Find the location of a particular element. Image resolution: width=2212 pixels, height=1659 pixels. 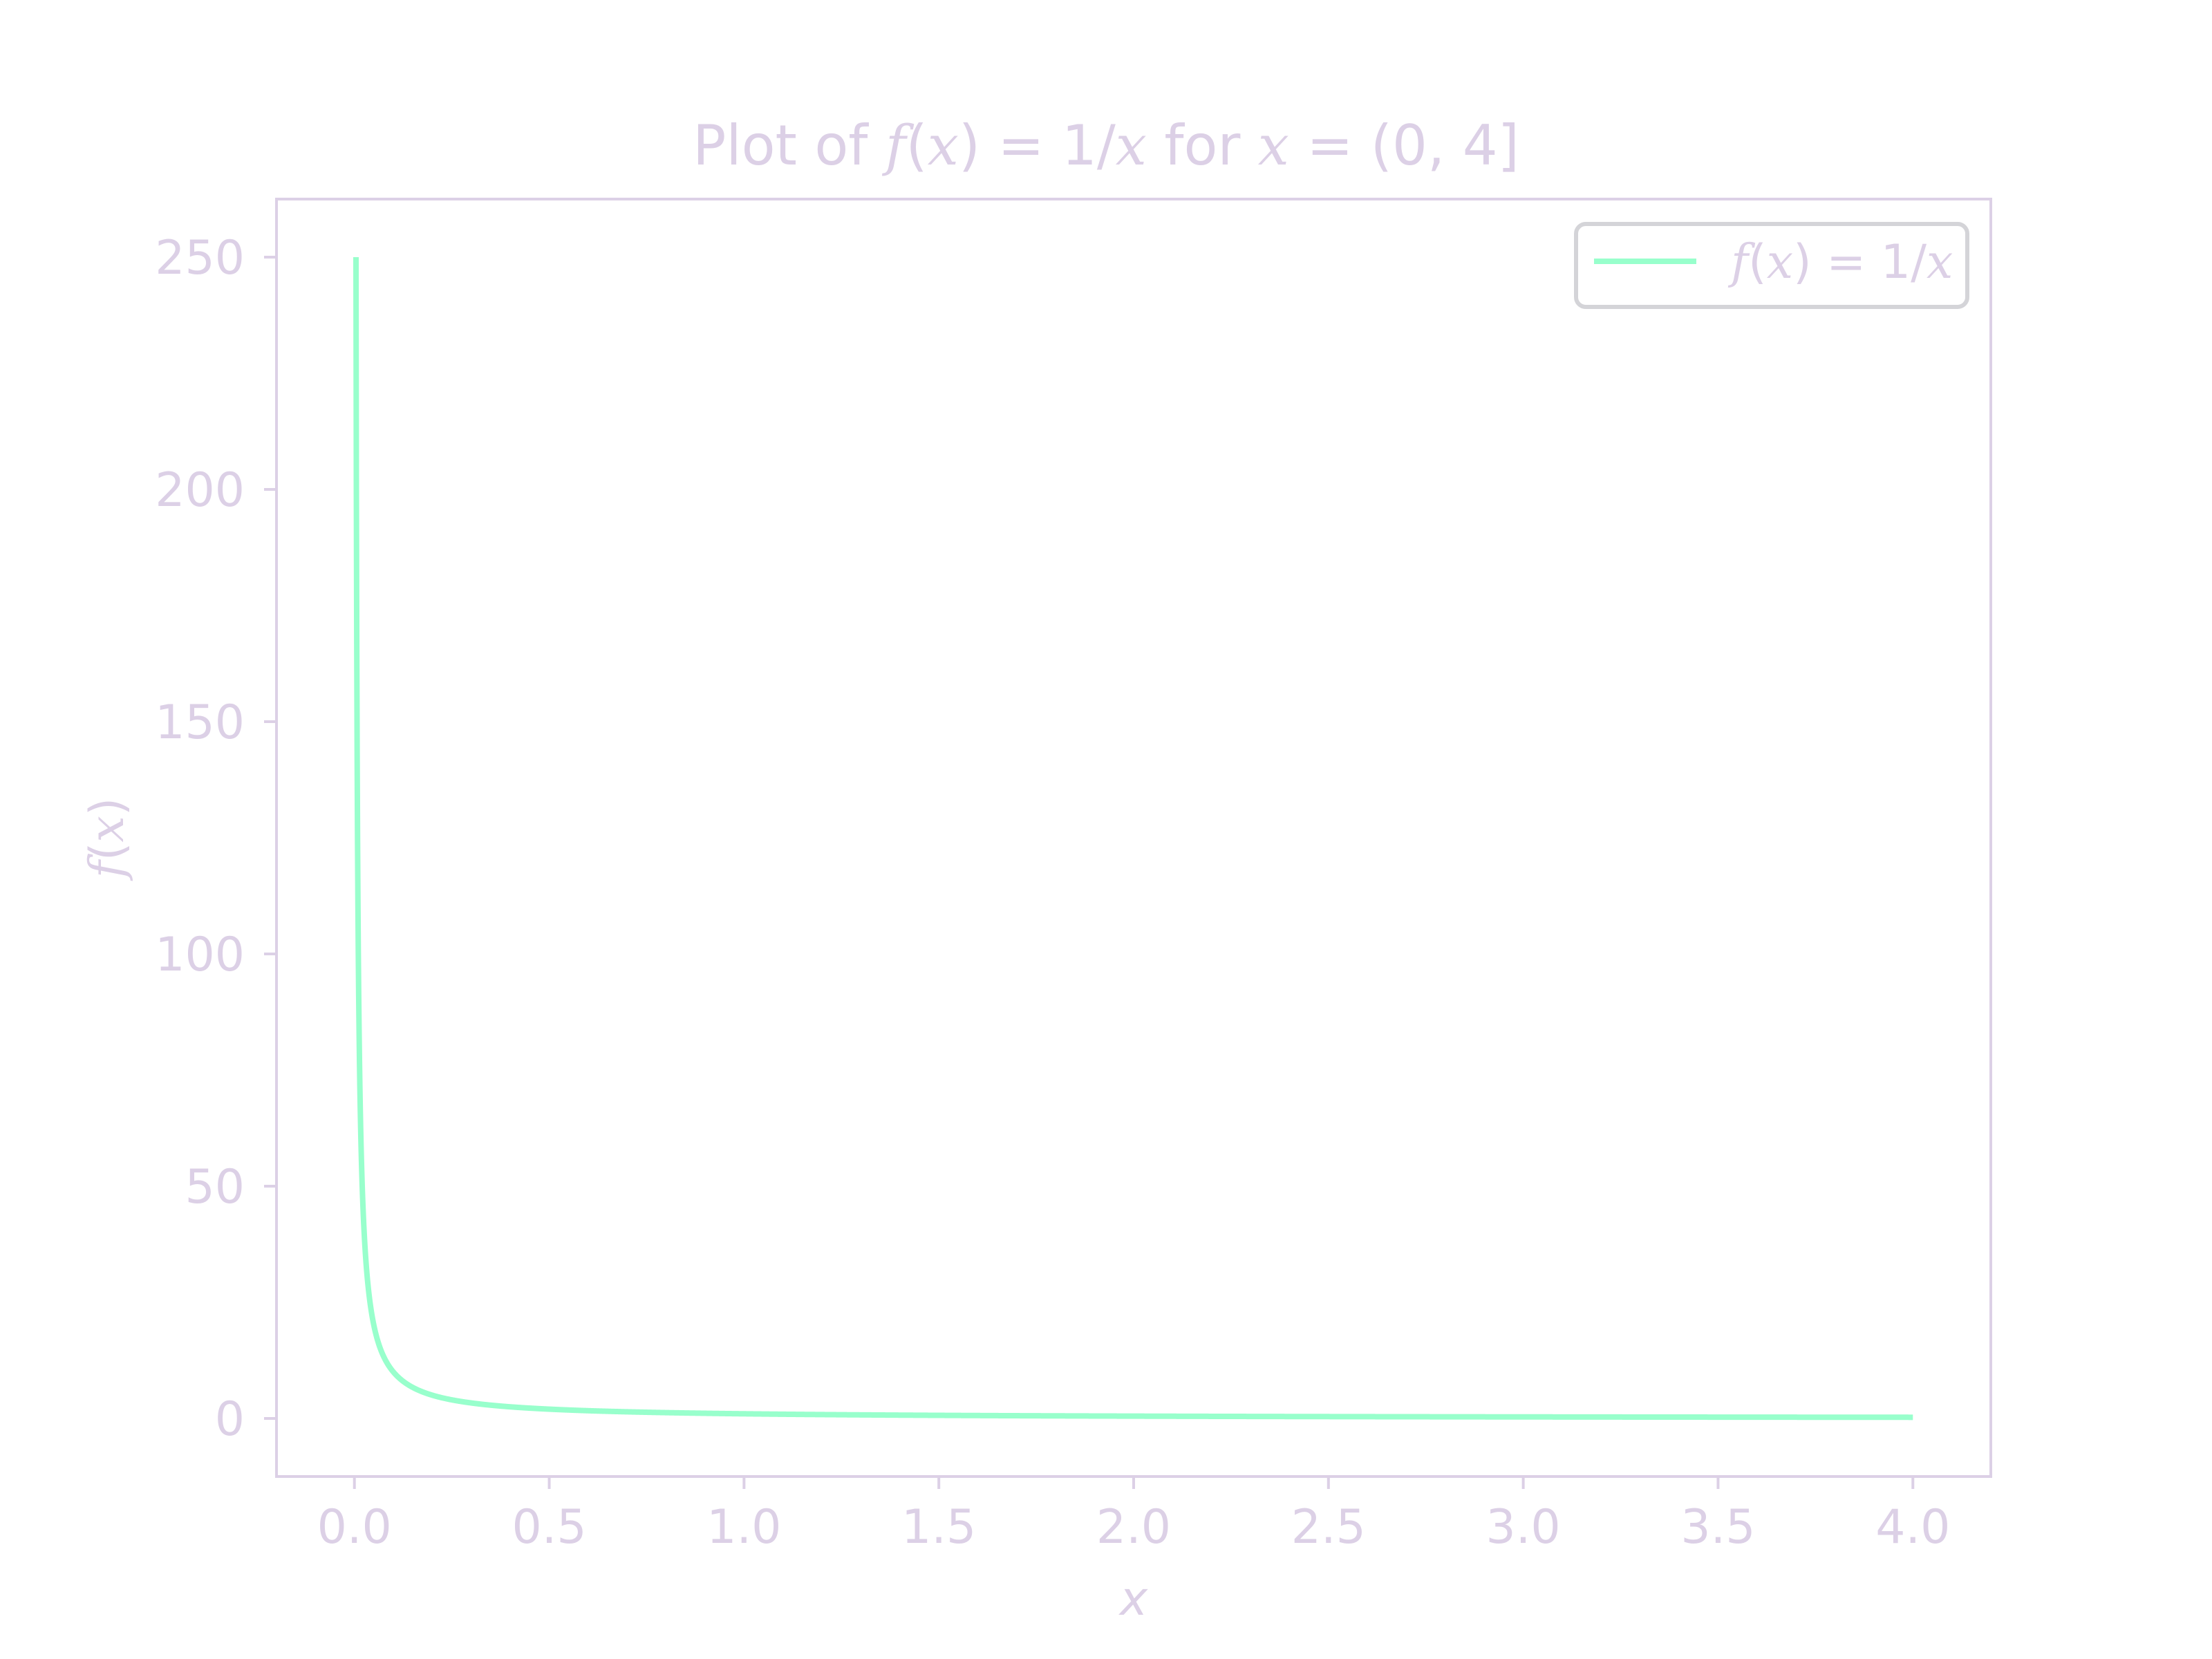

y-tick-label: 0 is located at coordinates (230, 1419).